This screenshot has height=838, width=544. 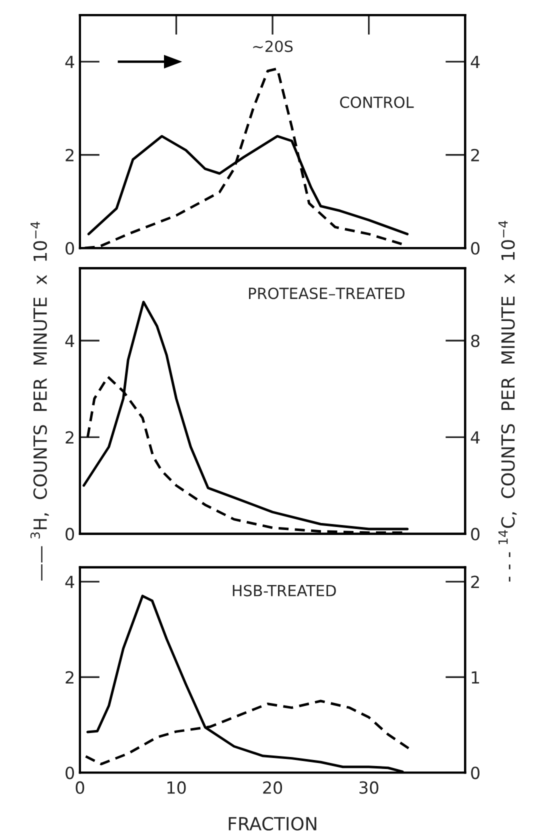 I want to click on x-tick-label: 30, so click(x=369, y=787).